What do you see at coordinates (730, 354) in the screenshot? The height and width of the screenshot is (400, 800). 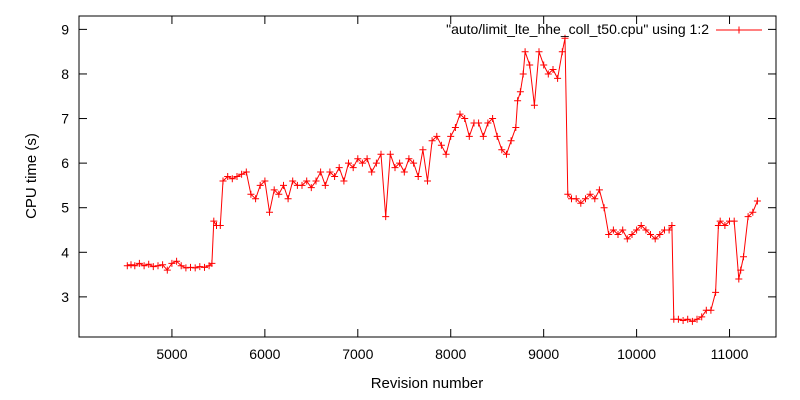 I see `x-tick-label: 11000` at bounding box center [730, 354].